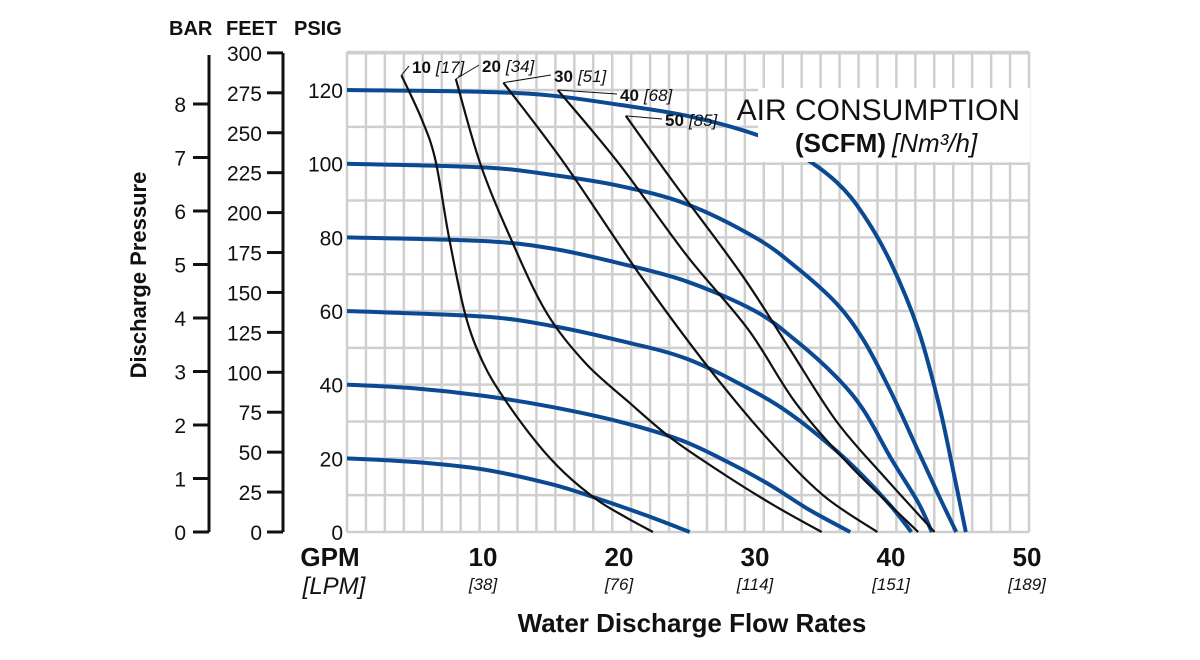 This screenshot has height=660, width=1200. I want to click on air-label-nm3h: [51], so click(592, 76).